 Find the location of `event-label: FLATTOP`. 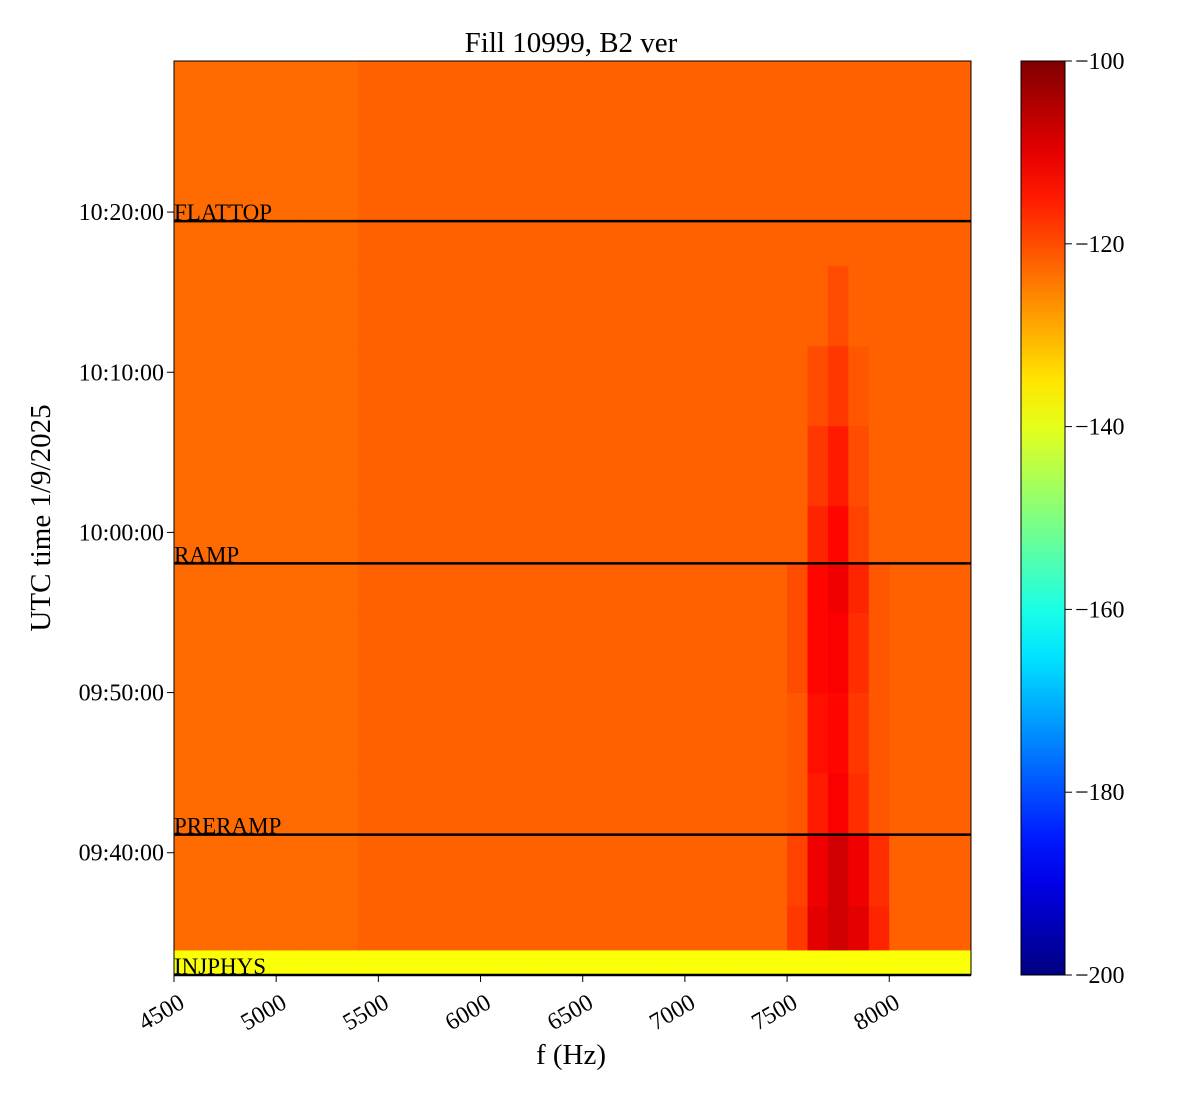

event-label: FLATTOP is located at coordinates (223, 212).